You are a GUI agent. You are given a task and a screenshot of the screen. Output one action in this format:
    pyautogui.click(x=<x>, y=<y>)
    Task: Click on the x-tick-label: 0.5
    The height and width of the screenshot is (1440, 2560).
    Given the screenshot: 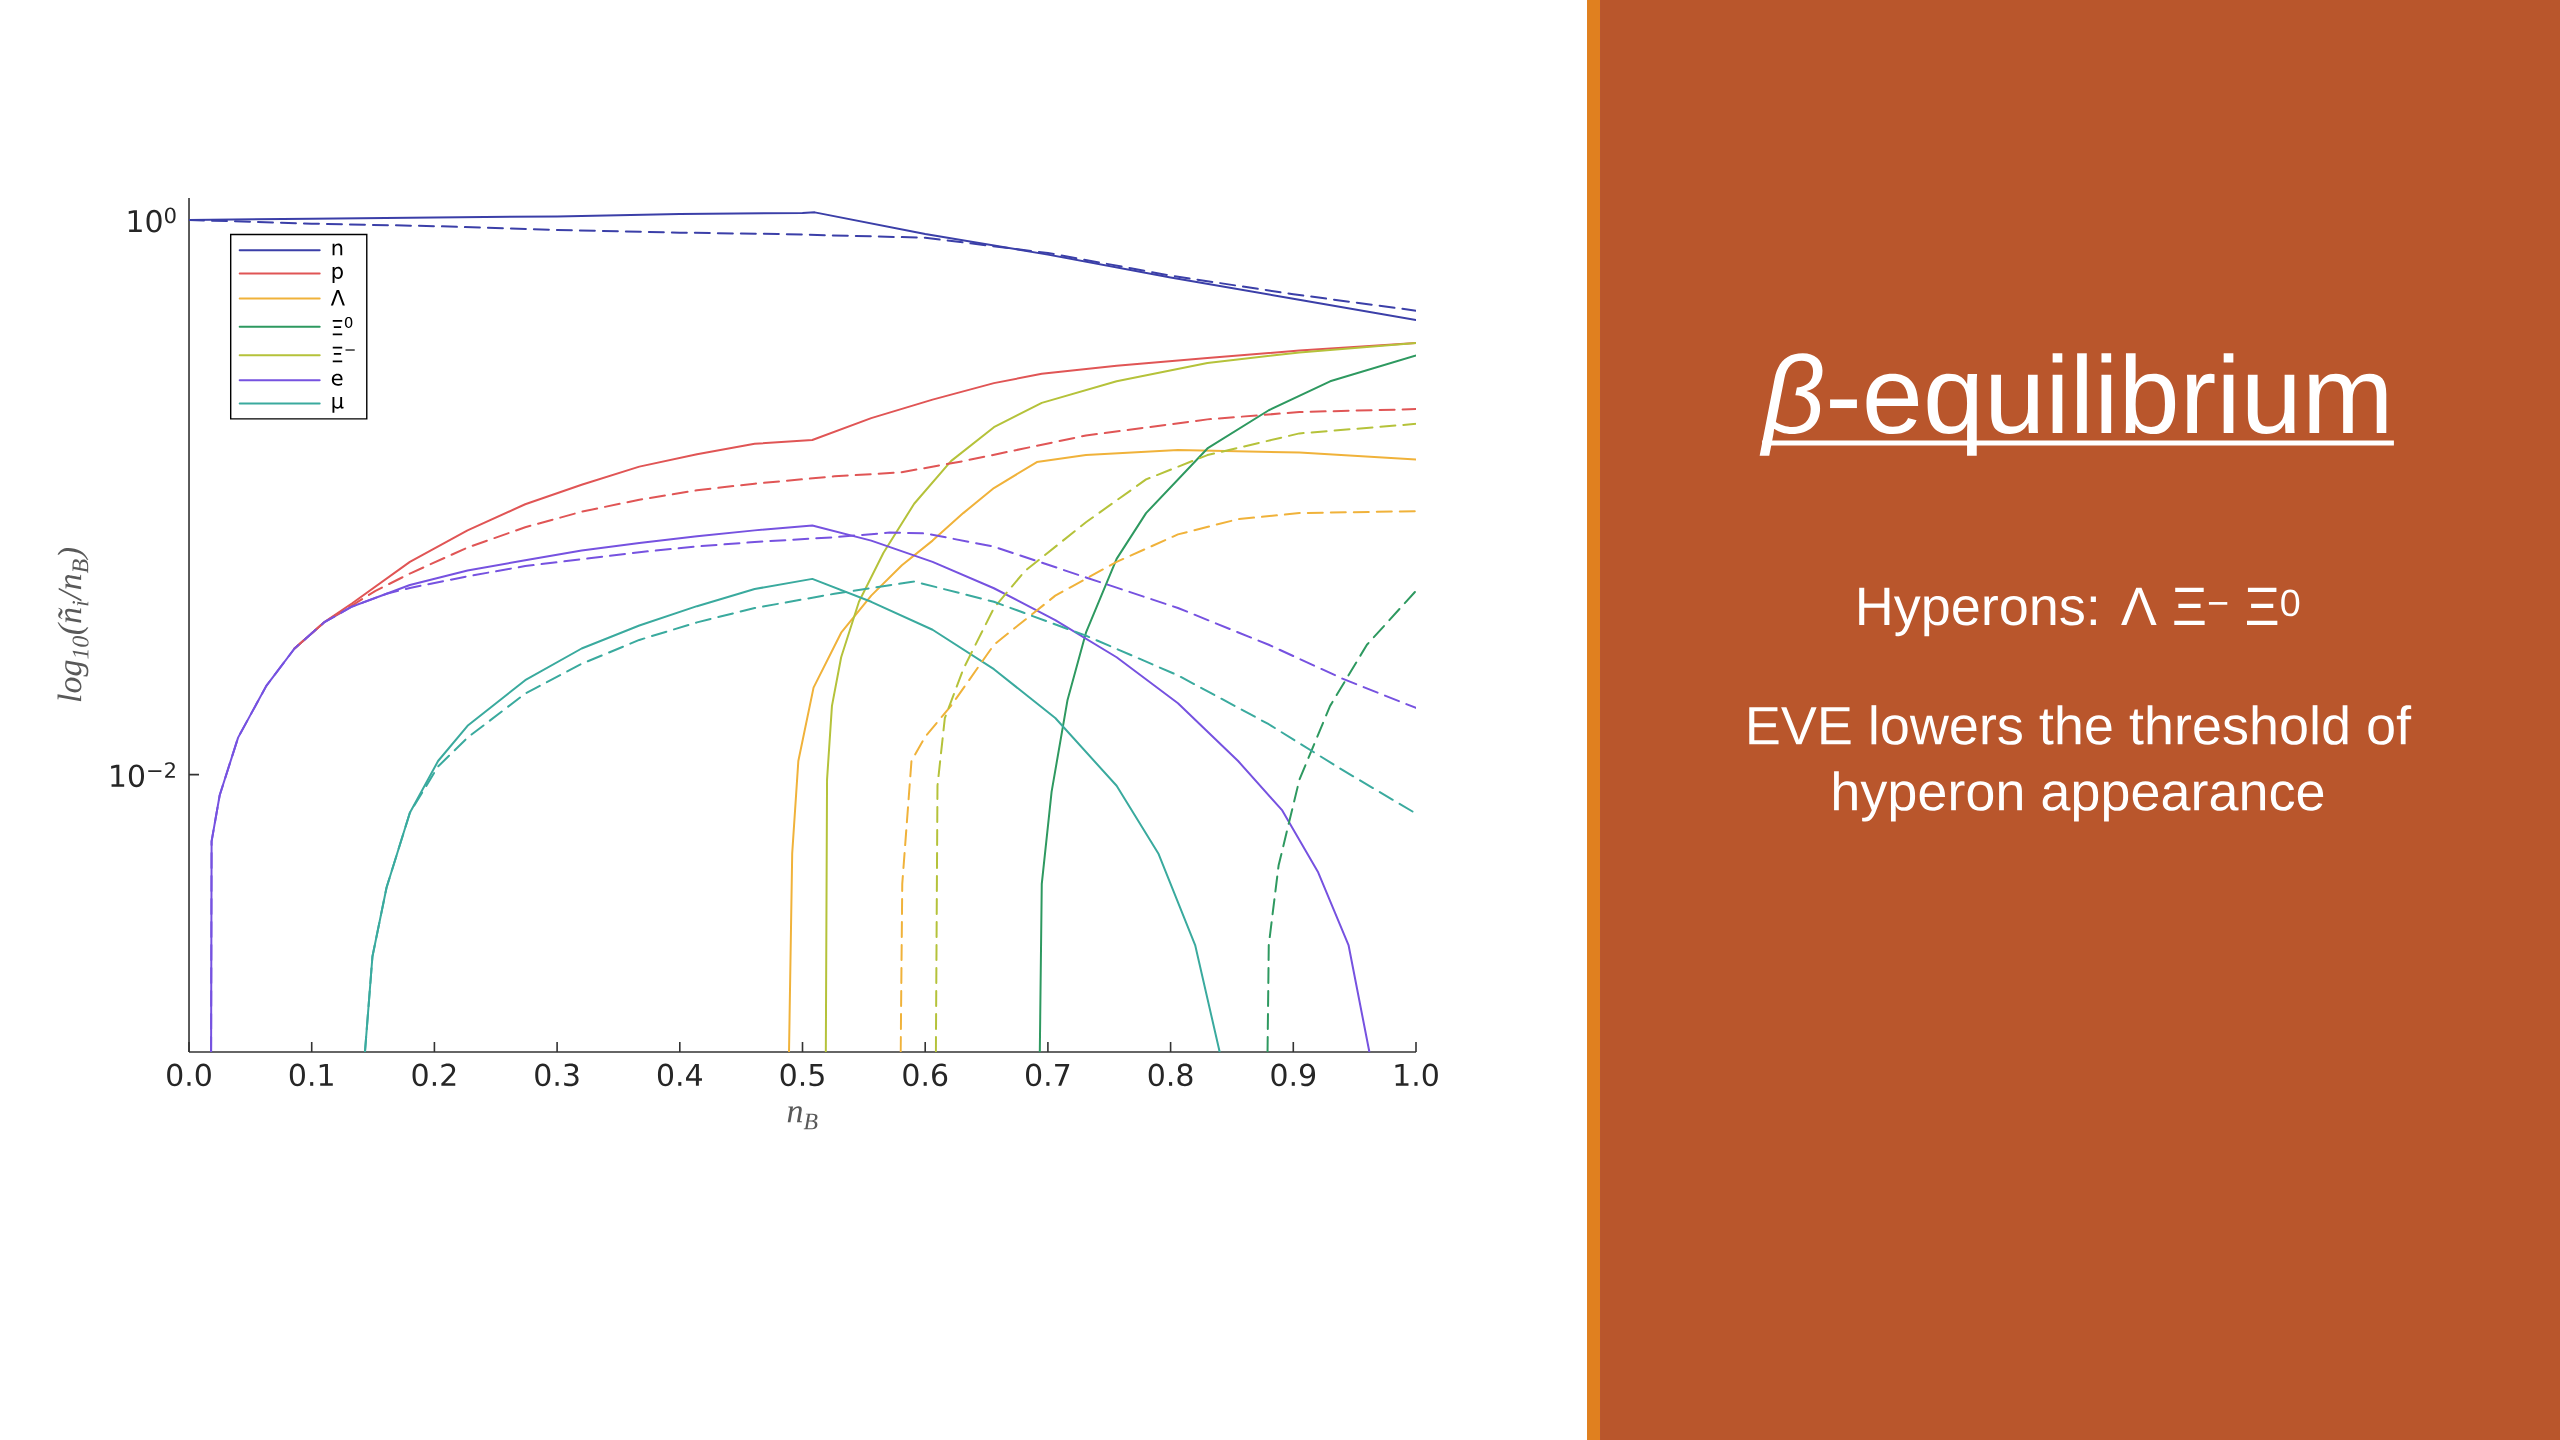 What is the action you would take?
    pyautogui.click(x=802, y=1075)
    